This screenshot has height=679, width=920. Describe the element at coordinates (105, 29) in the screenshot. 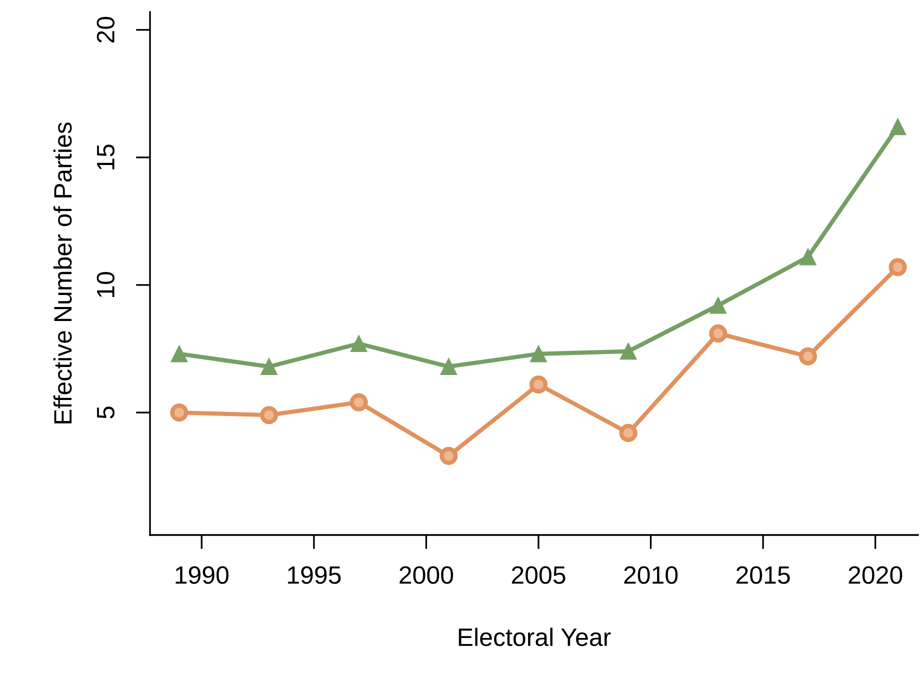

I see `y-tick-label: 20` at that location.